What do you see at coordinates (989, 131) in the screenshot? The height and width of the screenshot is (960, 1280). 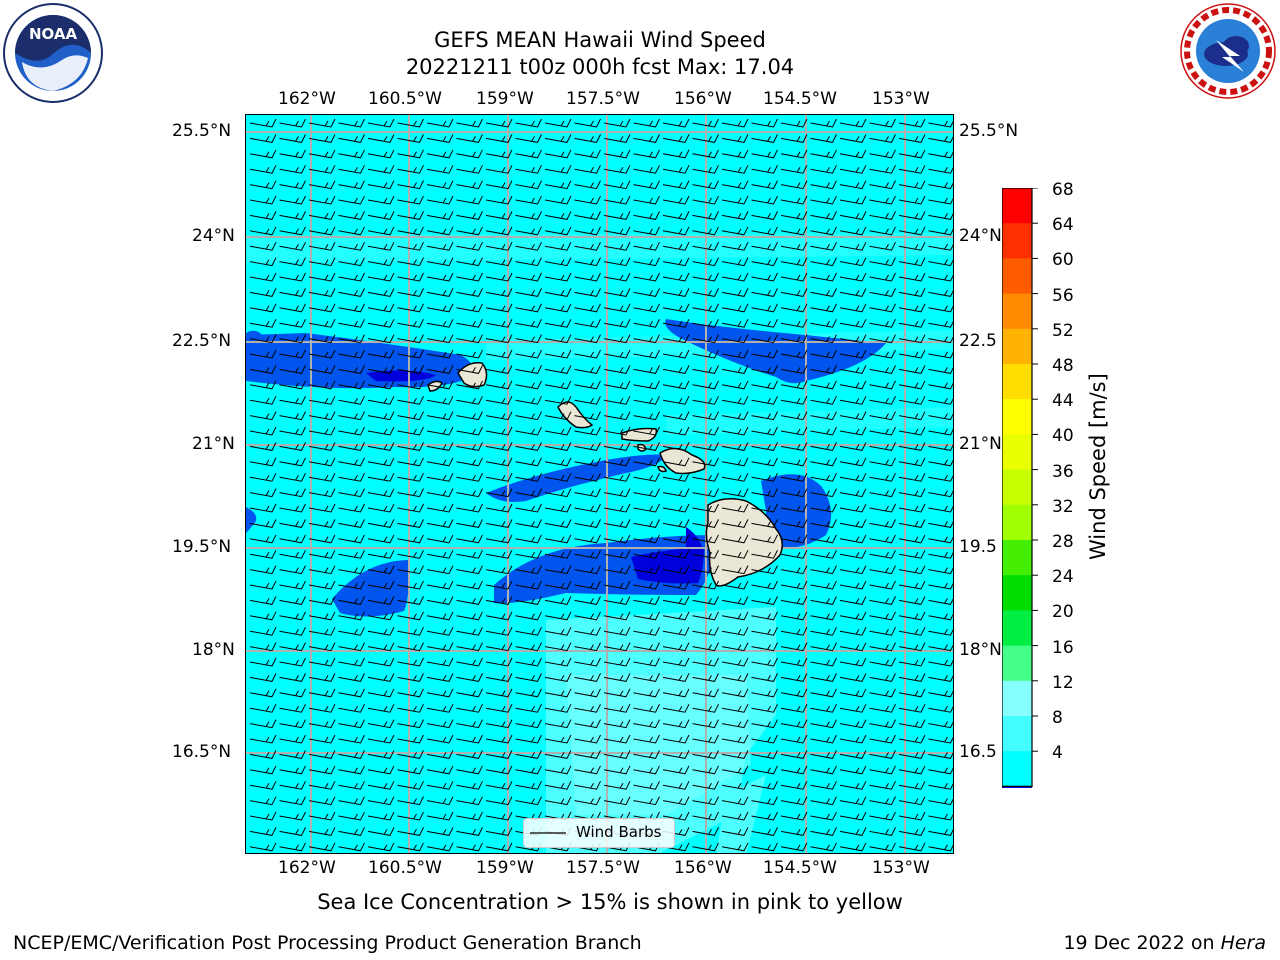 I see `lat-label-right: 25.5°N` at bounding box center [989, 131].